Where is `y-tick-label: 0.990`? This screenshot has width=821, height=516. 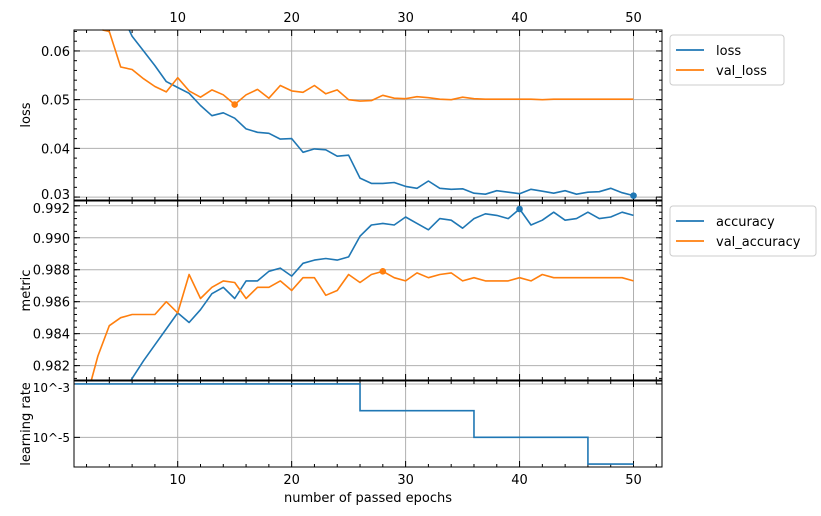 y-tick-label: 0.990 is located at coordinates (51, 239).